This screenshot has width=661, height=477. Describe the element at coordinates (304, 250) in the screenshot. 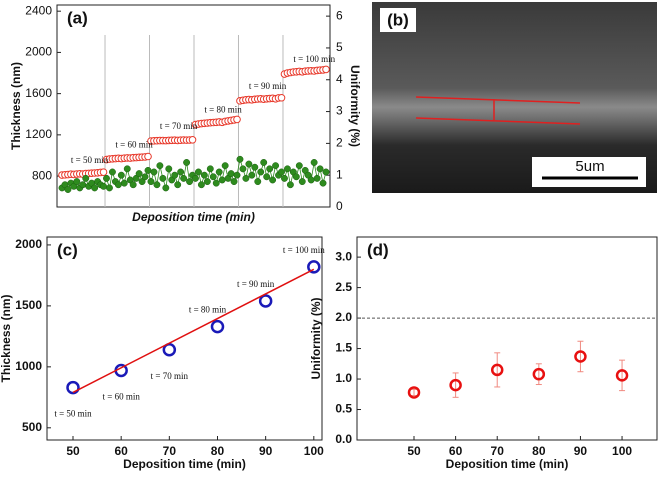

I see `annotation: t = 100 min` at that location.